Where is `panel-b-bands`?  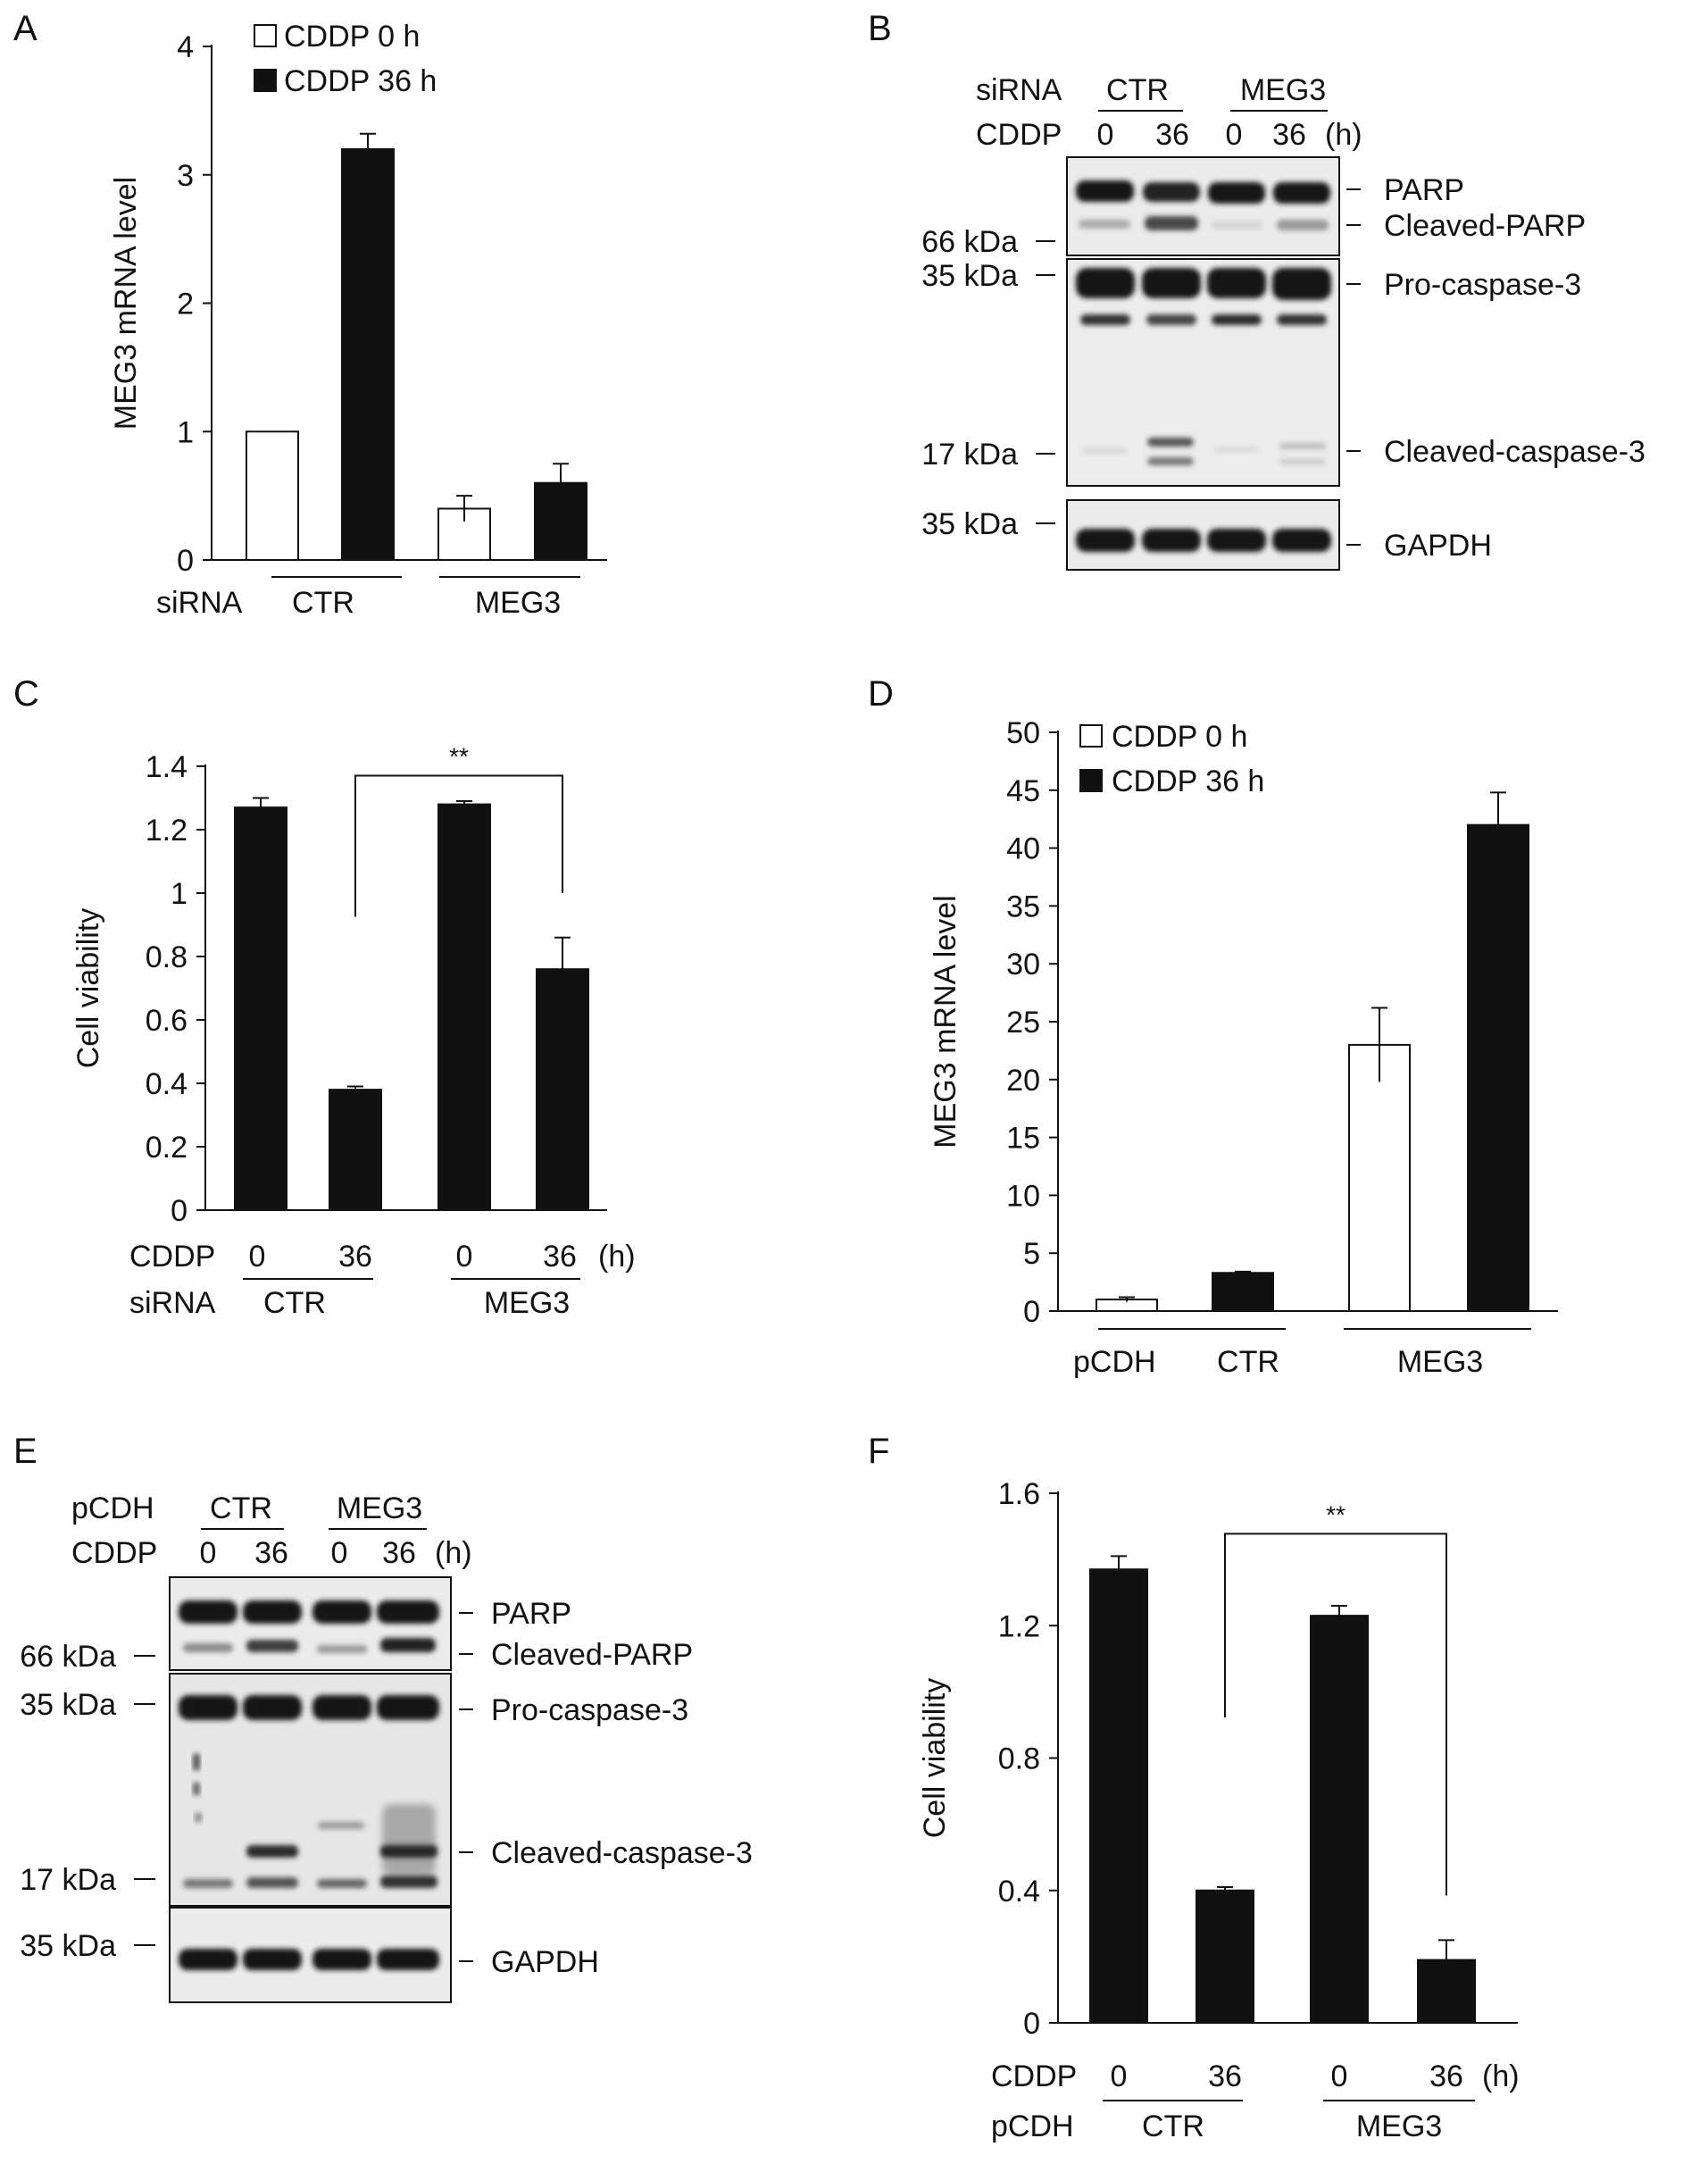
panel-b-bands is located at coordinates (1203, 366).